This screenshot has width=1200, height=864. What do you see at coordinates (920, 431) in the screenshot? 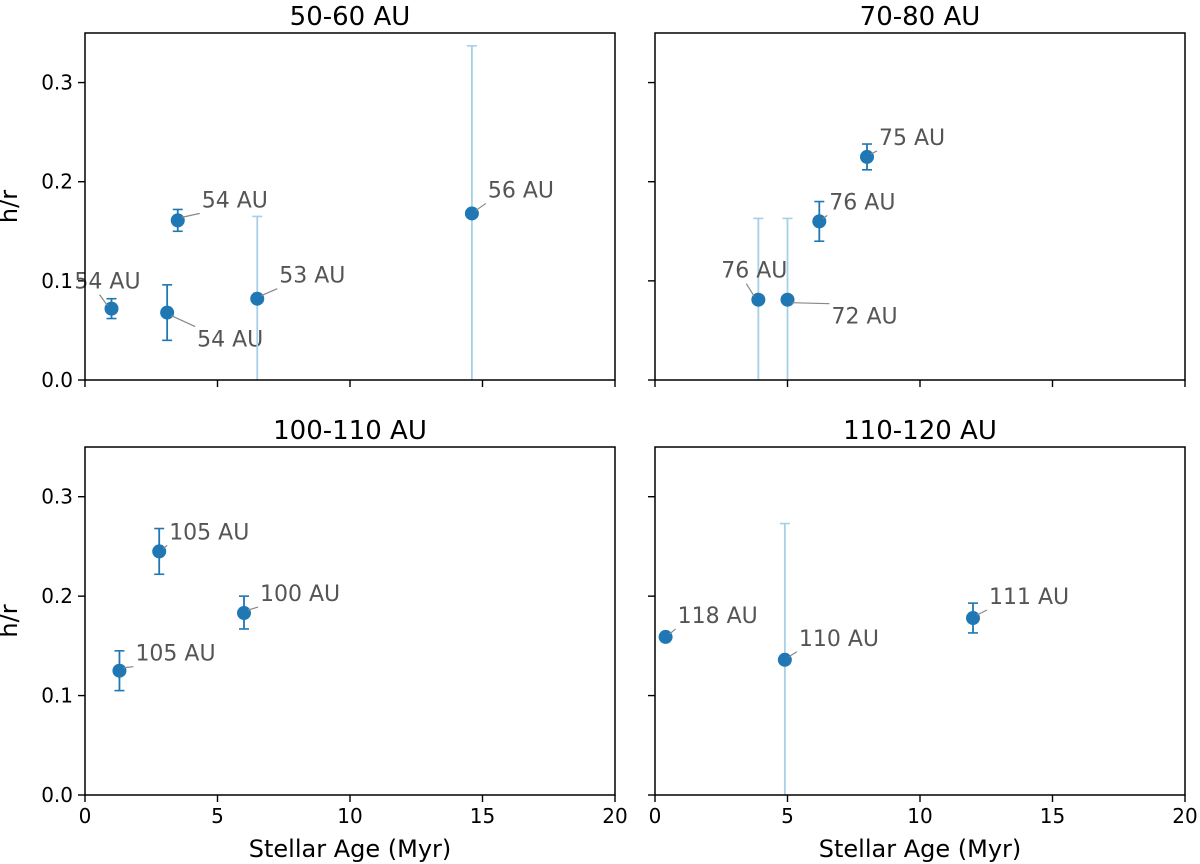
I see `panel-title: 110-120 AU` at bounding box center [920, 431].